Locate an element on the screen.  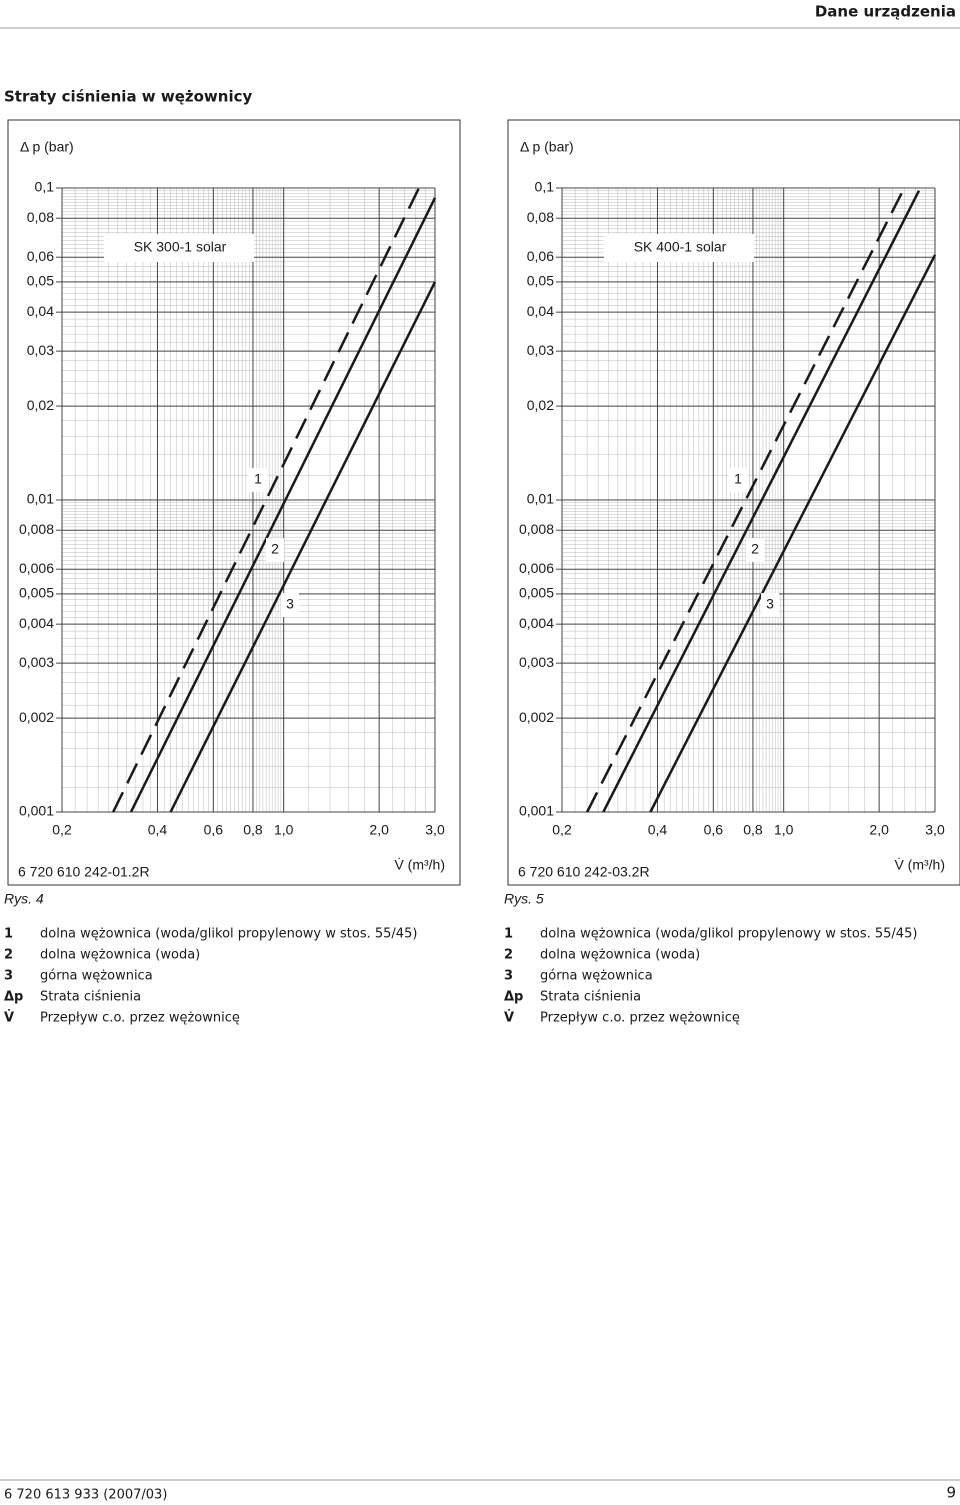
figure-code: 6 720 610 242-03.2R is located at coordinates (584, 872).